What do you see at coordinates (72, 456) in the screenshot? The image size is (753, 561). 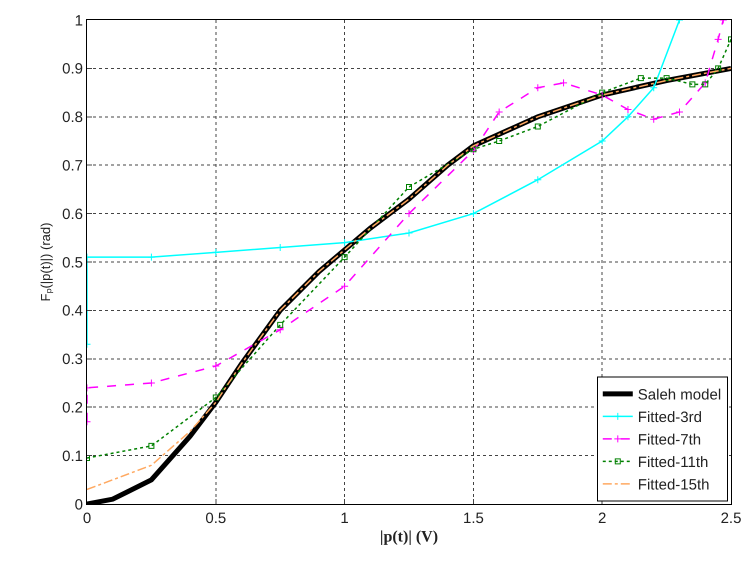 I see `y-tick-label: 0.1` at bounding box center [72, 456].